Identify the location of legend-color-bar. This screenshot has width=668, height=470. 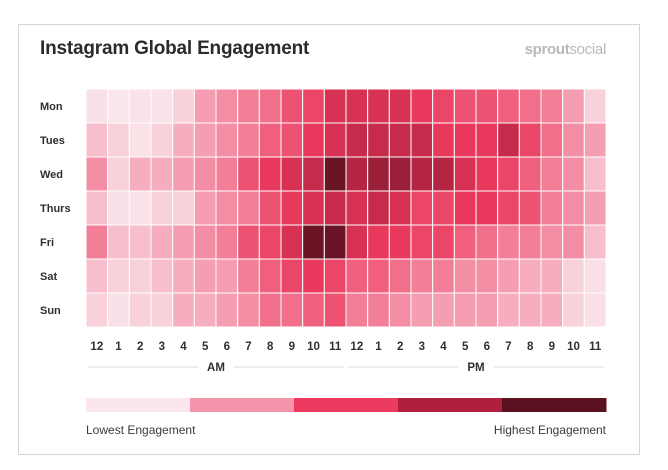
(346, 405).